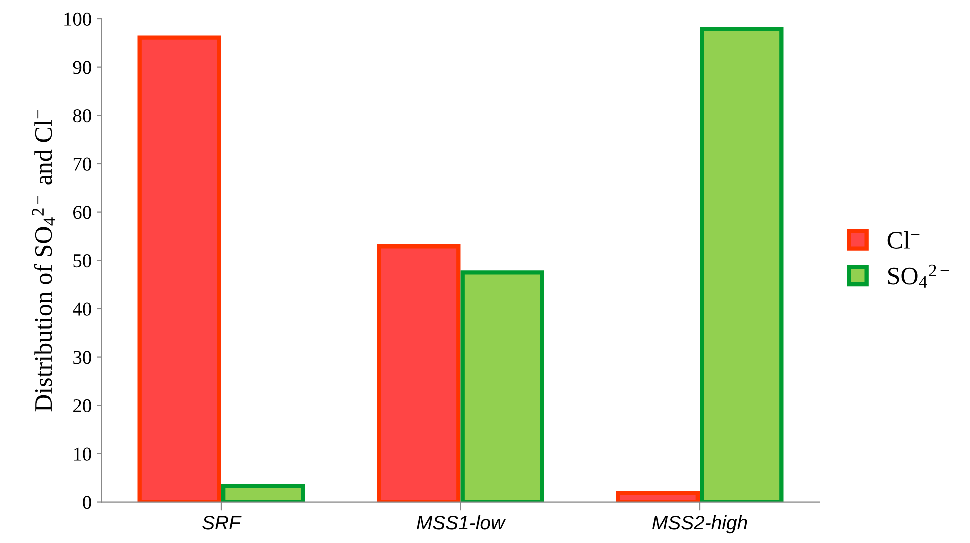 Image resolution: width=970 pixels, height=543 pixels. I want to click on y-tick-label: 90, so click(82, 67).